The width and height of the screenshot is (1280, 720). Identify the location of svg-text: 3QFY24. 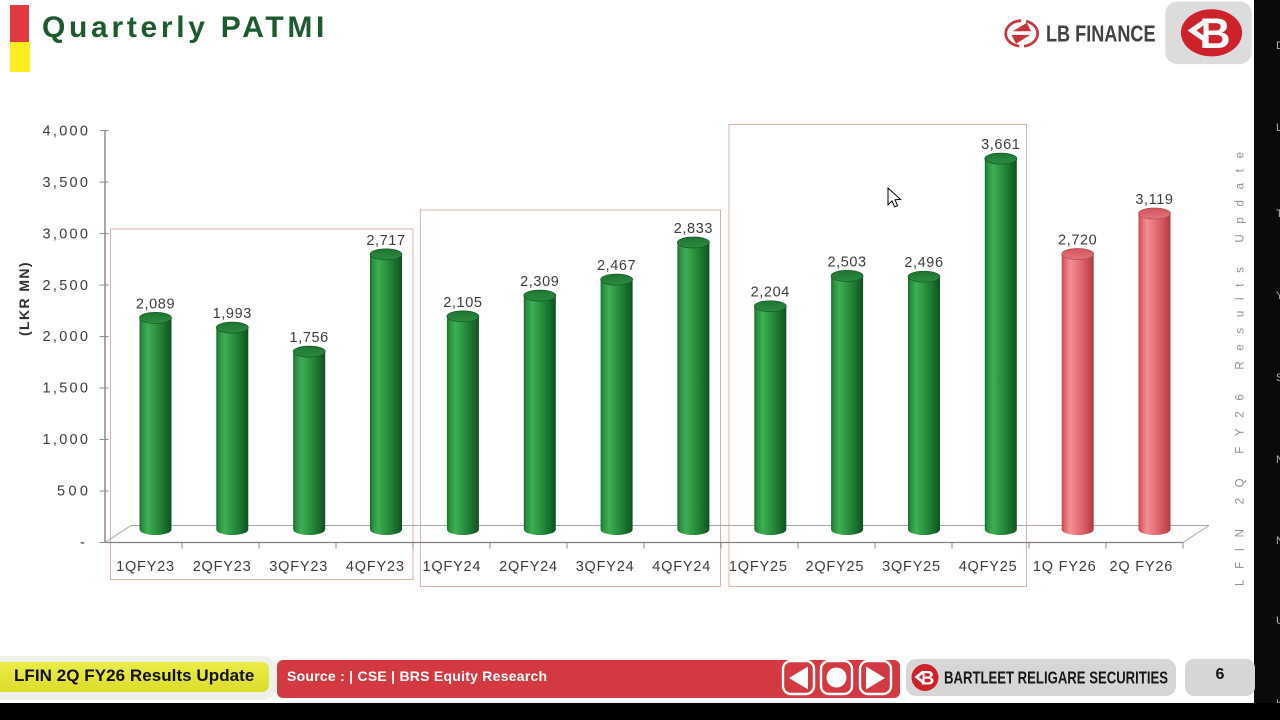
(605, 567).